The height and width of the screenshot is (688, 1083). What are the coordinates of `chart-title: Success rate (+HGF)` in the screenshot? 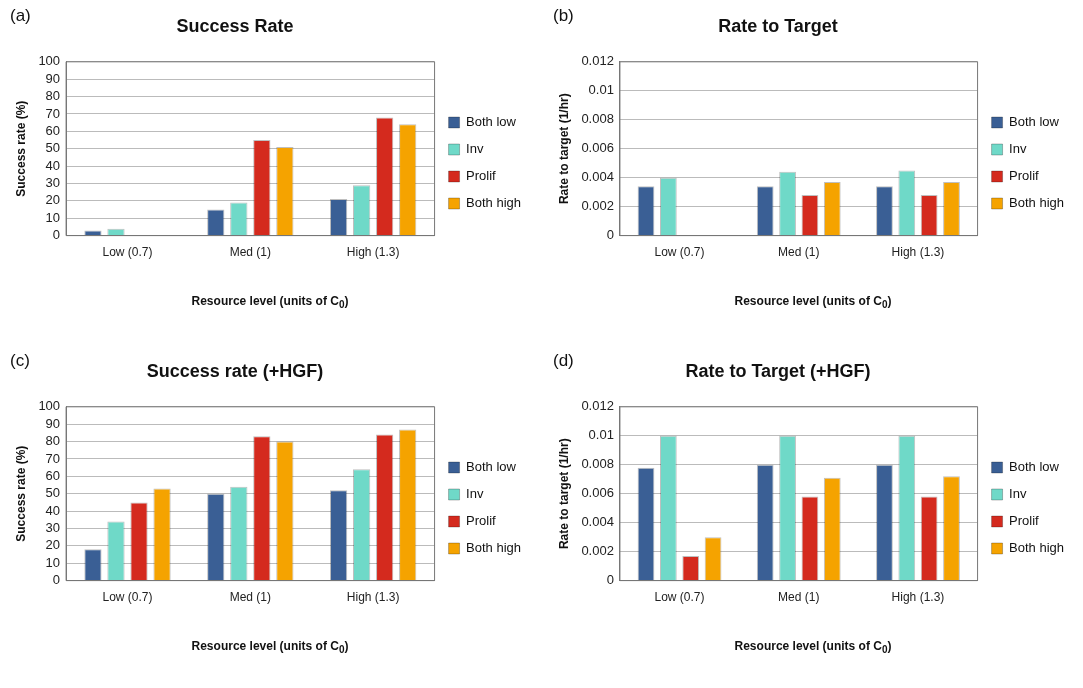 It's located at (235, 371).